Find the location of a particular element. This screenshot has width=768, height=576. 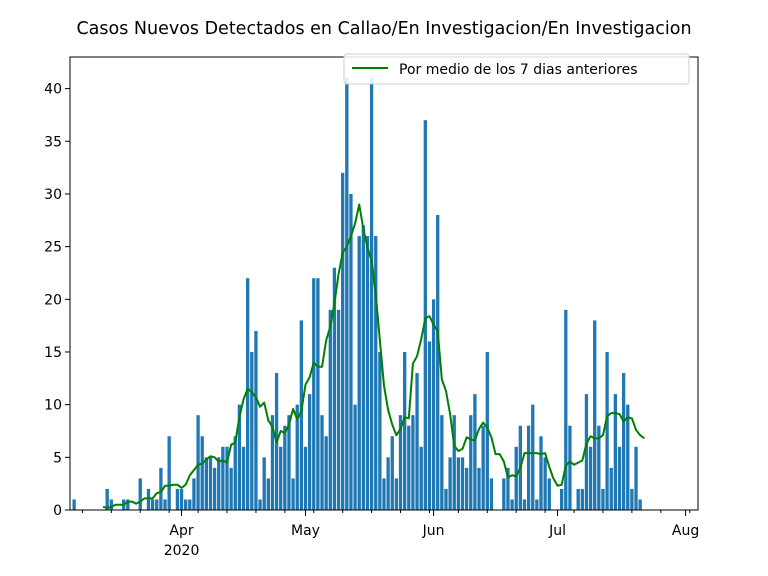

y-tick-label: 40 is located at coordinates (53, 90).